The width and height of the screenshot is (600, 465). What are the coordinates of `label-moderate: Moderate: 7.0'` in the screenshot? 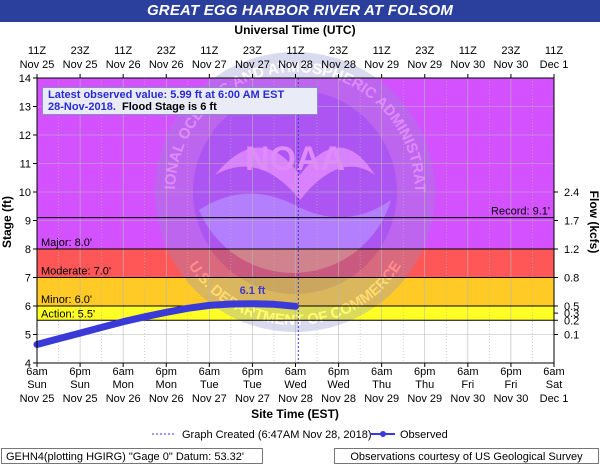 It's located at (76, 272).